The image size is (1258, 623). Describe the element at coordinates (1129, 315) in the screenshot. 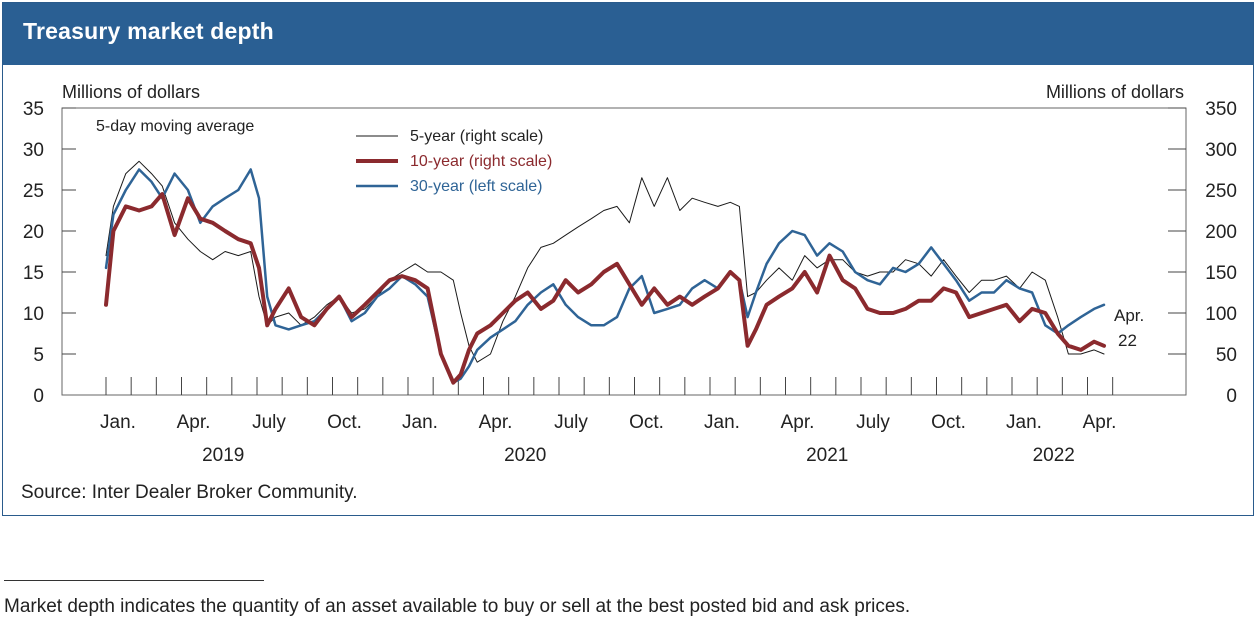

I see `end-annotation-month: Apr.` at that location.